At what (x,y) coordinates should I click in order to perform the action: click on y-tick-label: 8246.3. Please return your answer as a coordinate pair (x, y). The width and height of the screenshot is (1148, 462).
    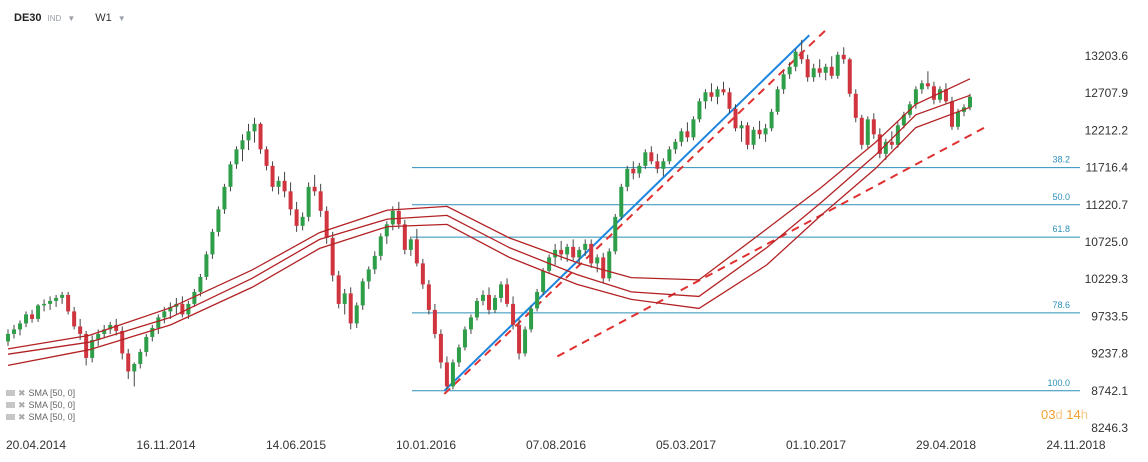
    Looking at the image, I should click on (1109, 428).